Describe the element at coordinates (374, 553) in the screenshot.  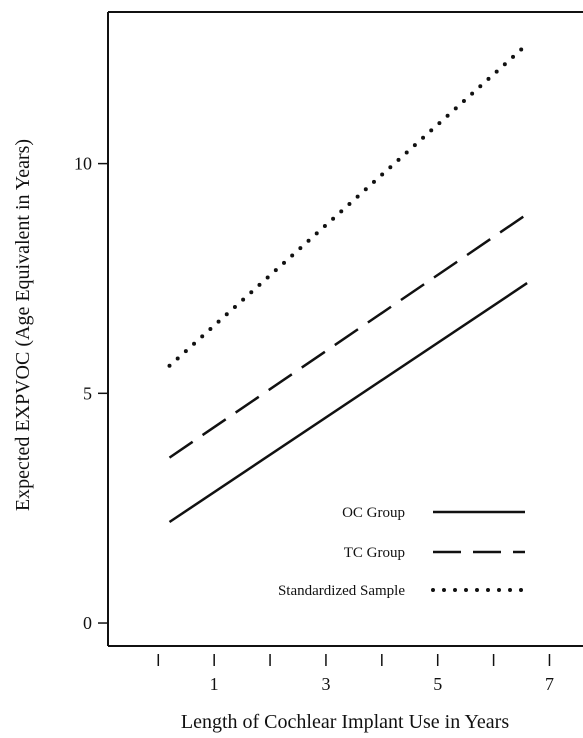
I see `legend-label: TC Group` at that location.